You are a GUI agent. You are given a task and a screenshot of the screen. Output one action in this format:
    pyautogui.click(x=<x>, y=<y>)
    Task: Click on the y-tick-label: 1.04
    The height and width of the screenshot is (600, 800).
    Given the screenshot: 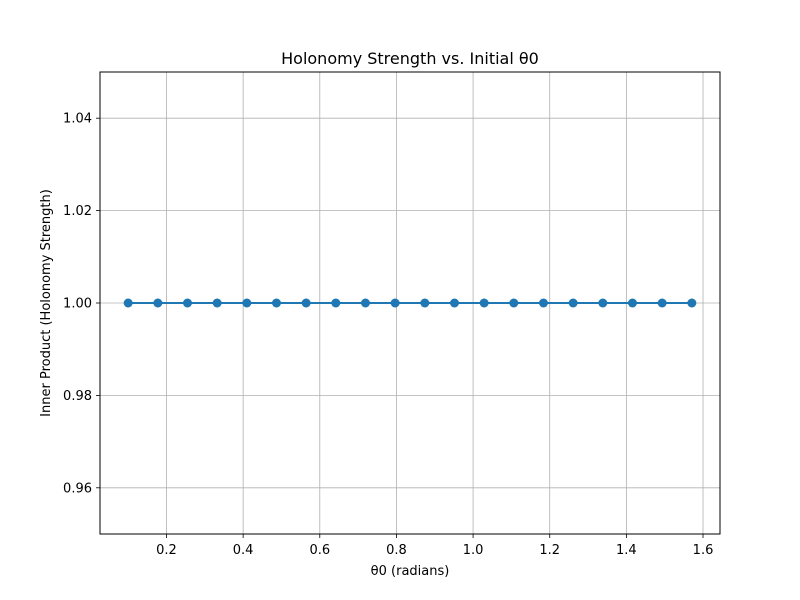 What is the action you would take?
    pyautogui.click(x=77, y=119)
    